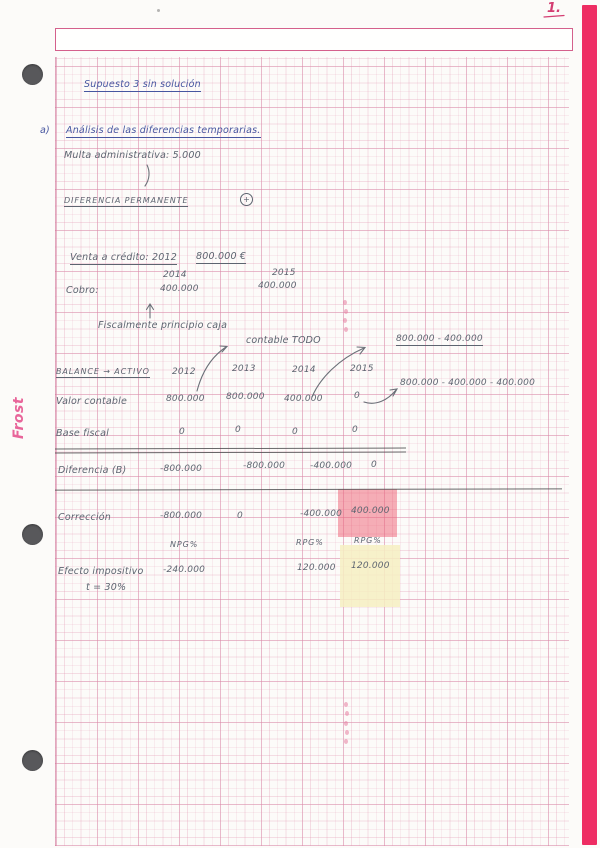 This screenshot has height=848, width=600. Describe the element at coordinates (554, 8) in the screenshot. I see `page-number: 1.` at that location.